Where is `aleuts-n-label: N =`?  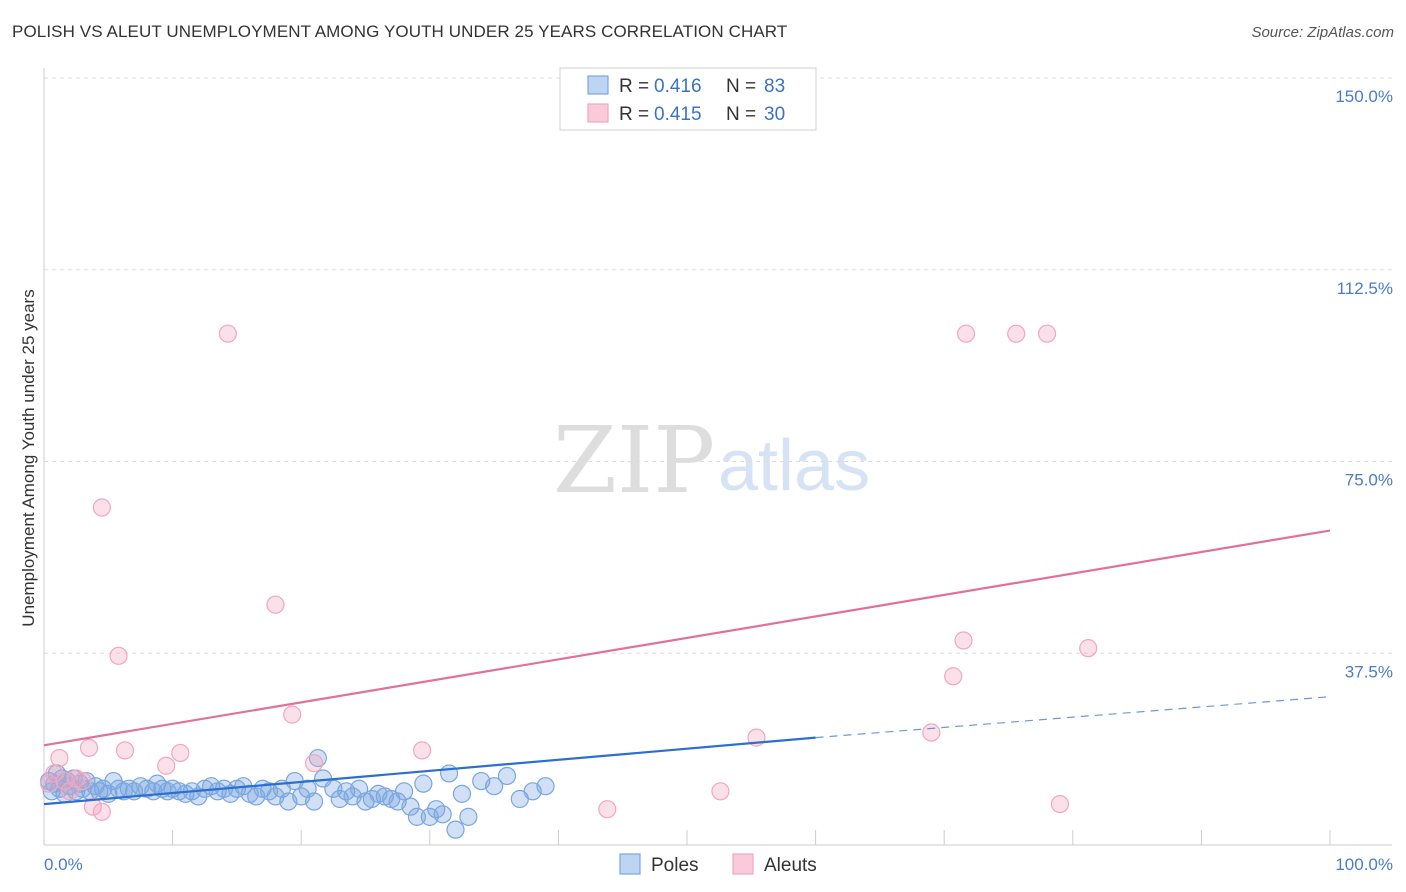 aleuts-n-label: N = is located at coordinates (741, 114).